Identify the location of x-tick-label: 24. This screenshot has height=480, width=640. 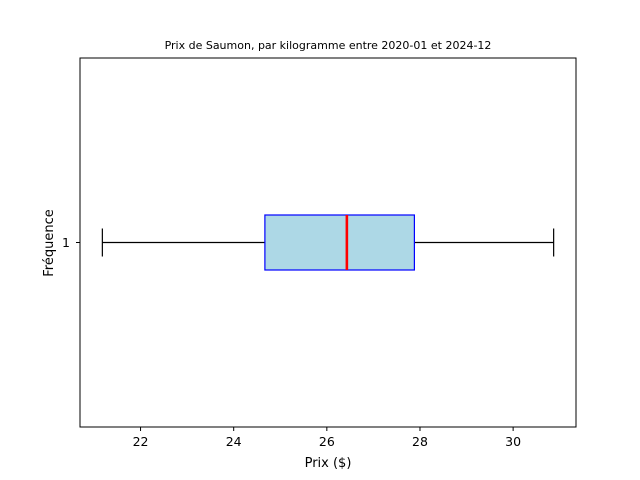
(234, 441).